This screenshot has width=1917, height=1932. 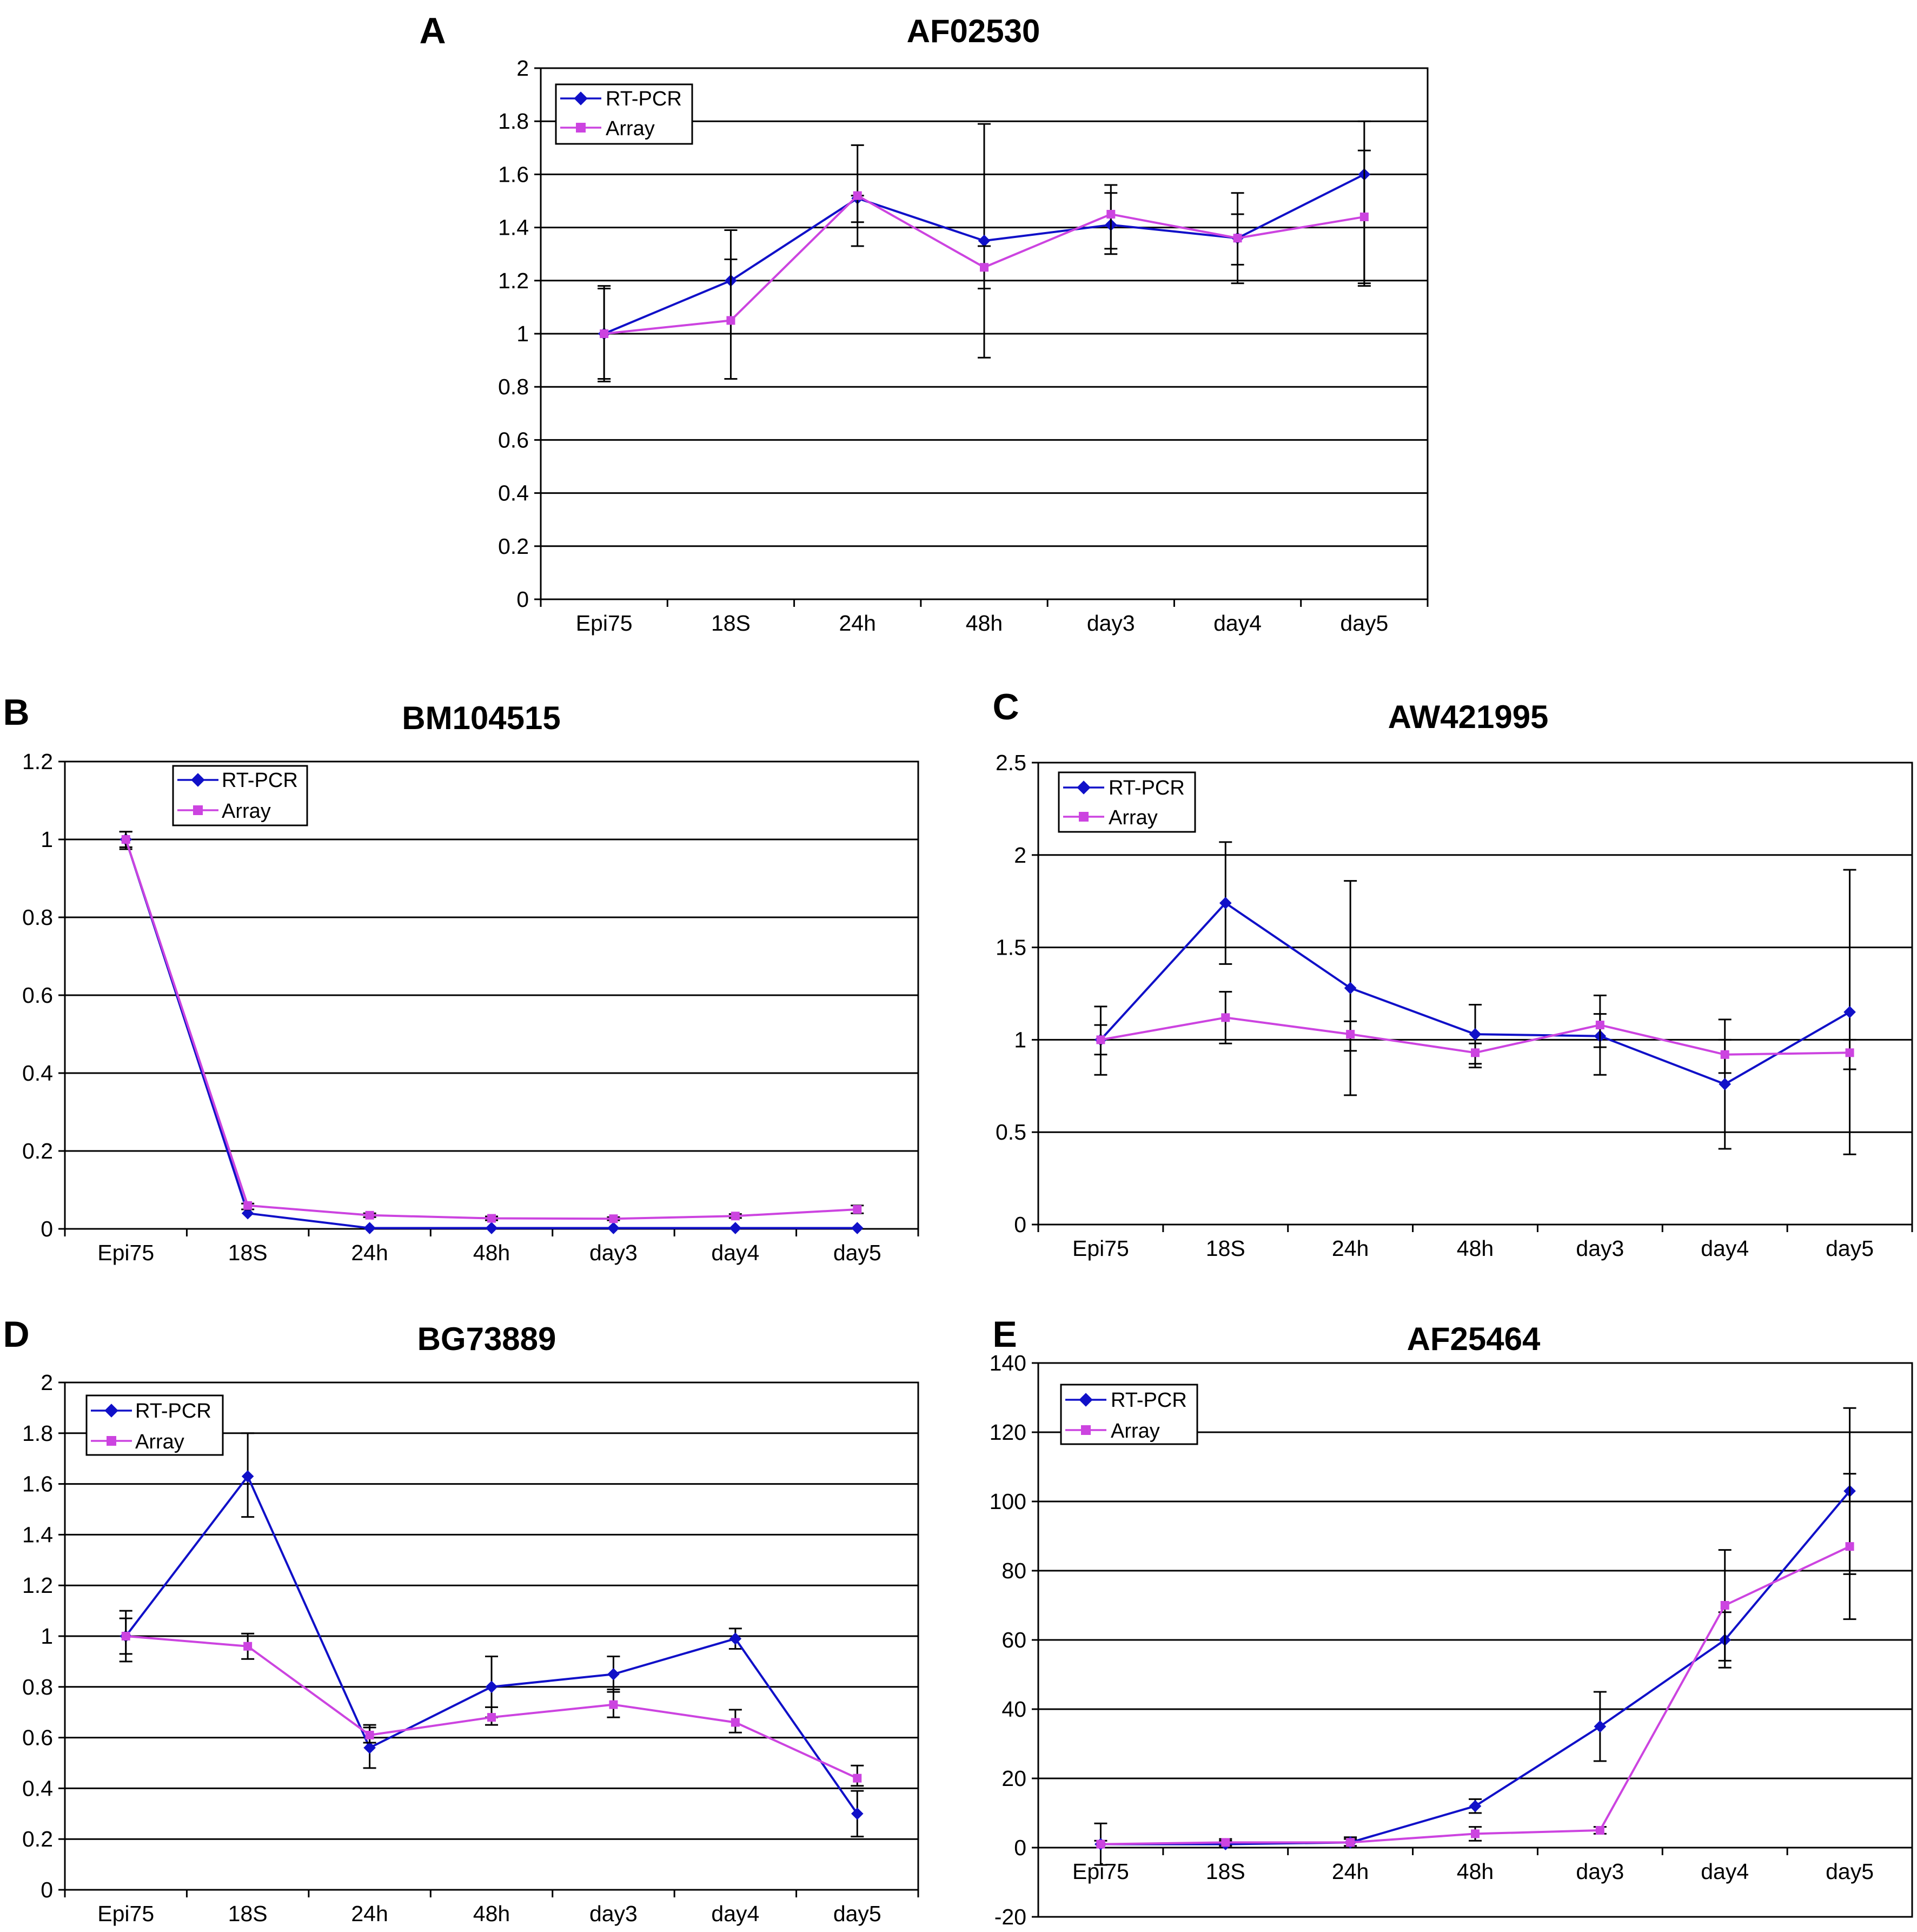 I want to click on y-tick-label: 2.5, so click(x=1011, y=762).